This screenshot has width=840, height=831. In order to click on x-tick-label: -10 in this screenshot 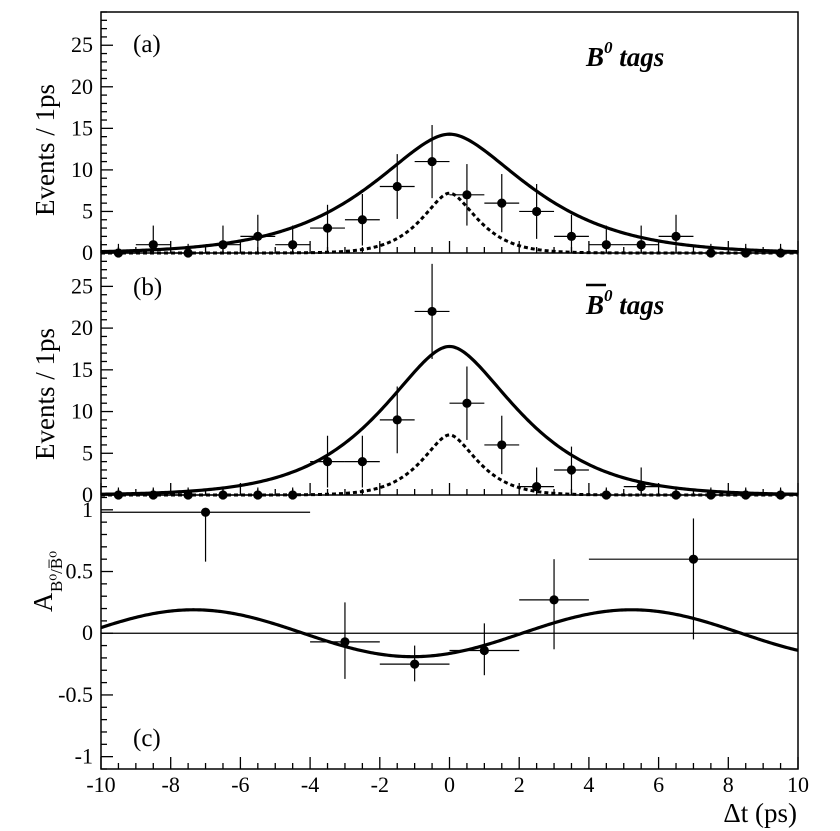, I will do `click(100, 784)`.